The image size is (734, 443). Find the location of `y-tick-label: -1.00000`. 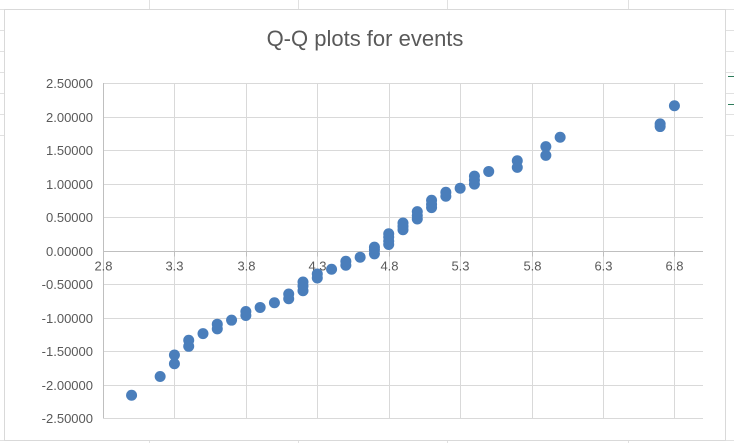

y-tick-label: -1.00000 is located at coordinates (67, 318).